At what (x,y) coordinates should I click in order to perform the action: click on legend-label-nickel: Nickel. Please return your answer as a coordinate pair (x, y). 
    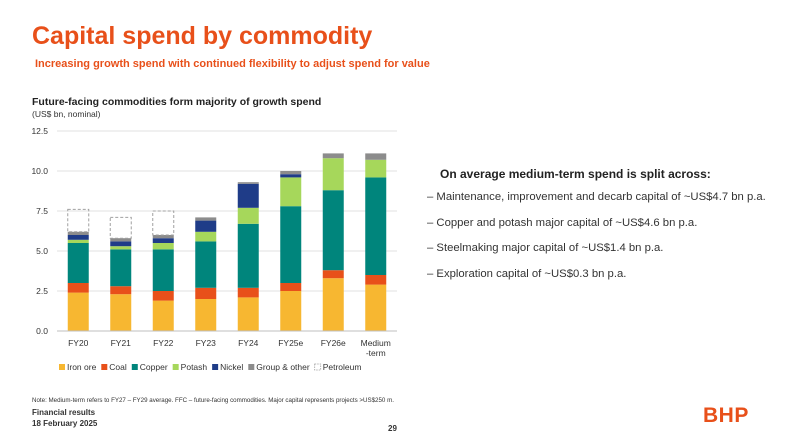
    Looking at the image, I should click on (231, 367).